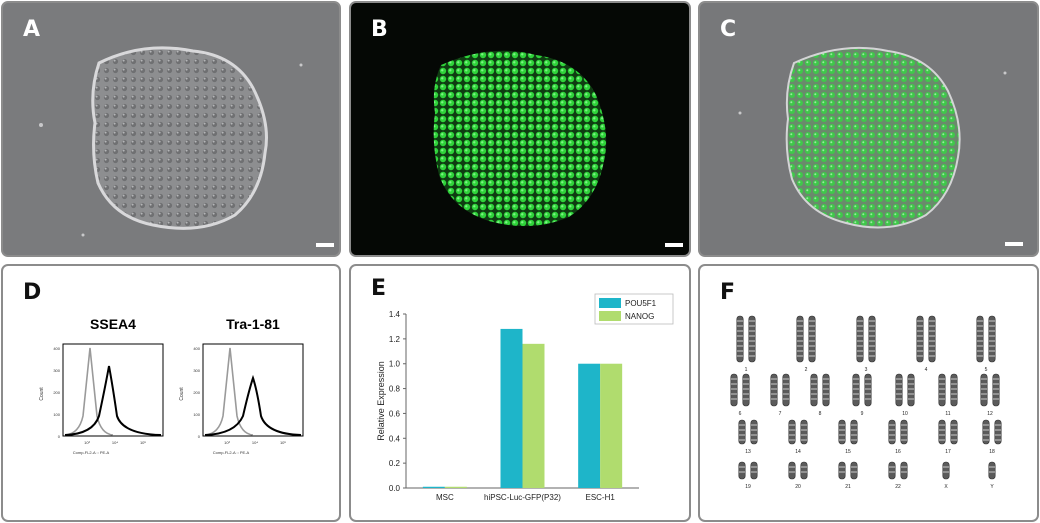  Describe the element at coordinates (522, 497) in the screenshot. I see `x-tick-label: hiPSC-Luc-GFP(P32)` at that location.